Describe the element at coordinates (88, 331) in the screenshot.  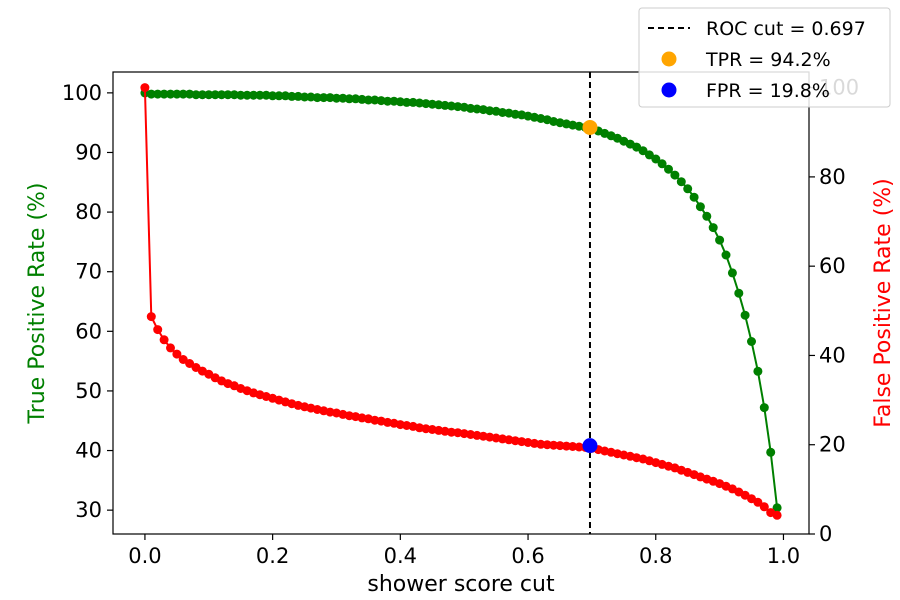
I see `y-left-tick-label: 60` at that location.